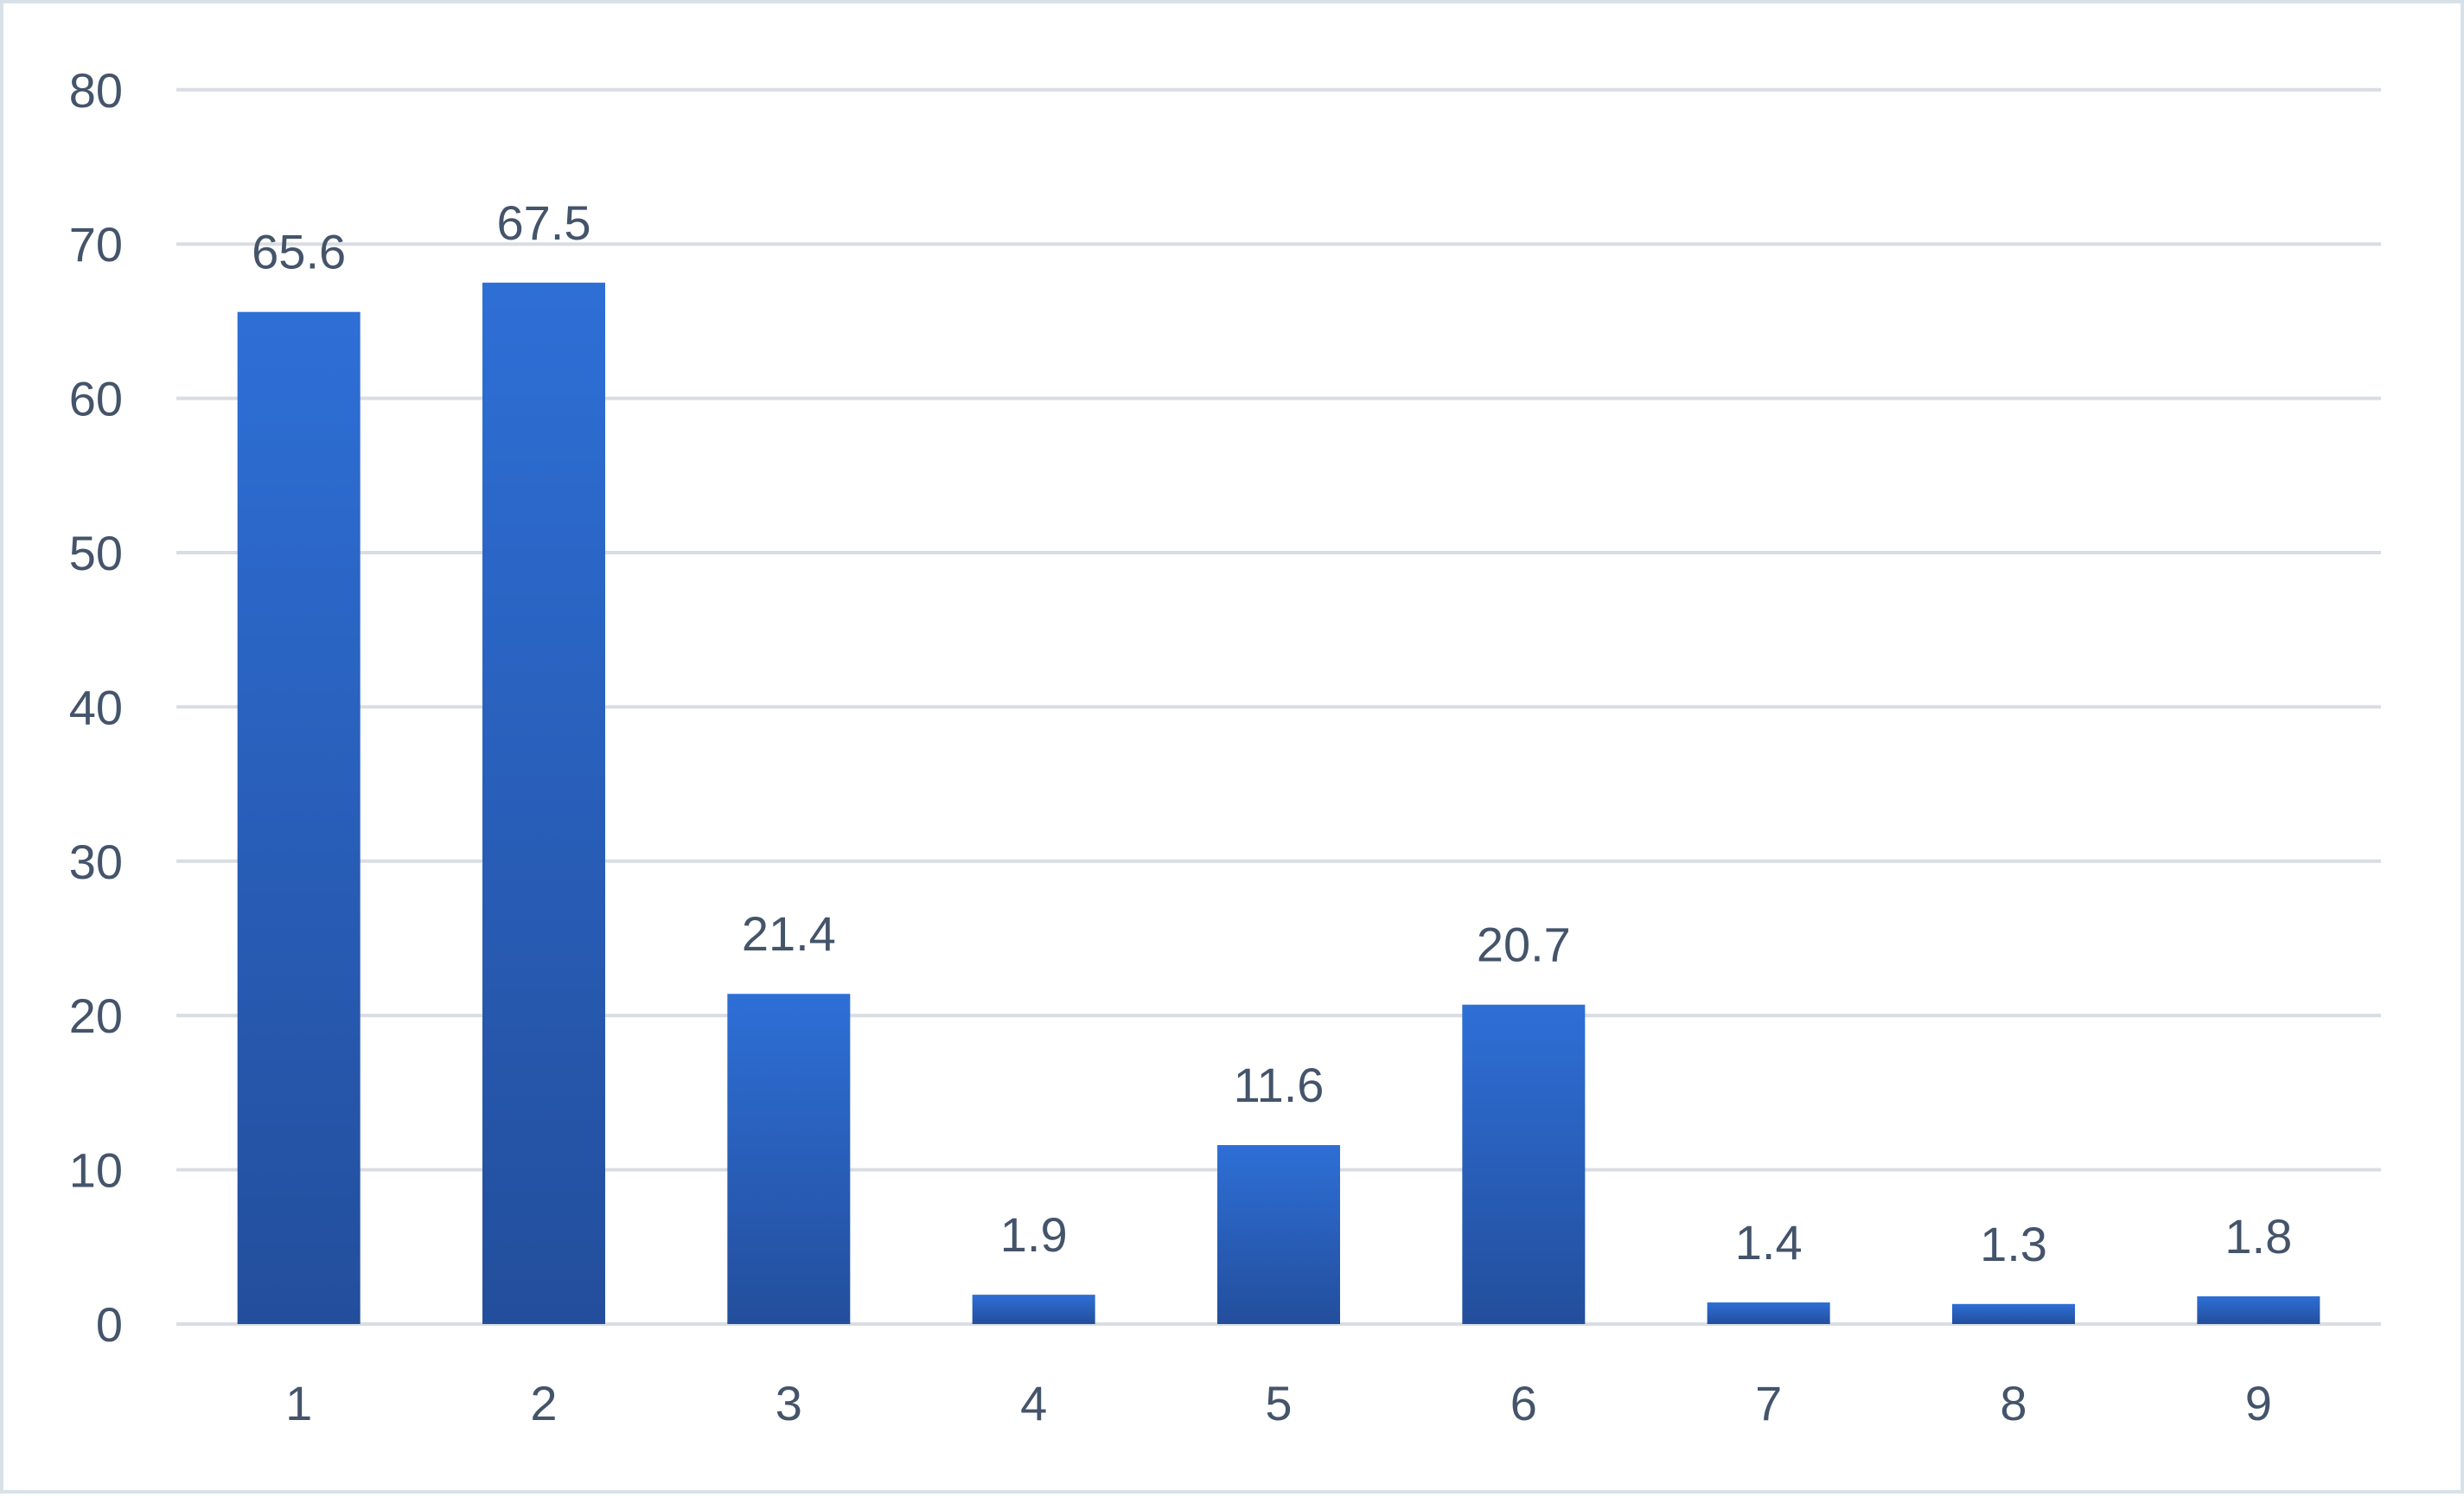 This screenshot has width=2464, height=1497. I want to click on y-tick-label: 30, so click(96, 862).